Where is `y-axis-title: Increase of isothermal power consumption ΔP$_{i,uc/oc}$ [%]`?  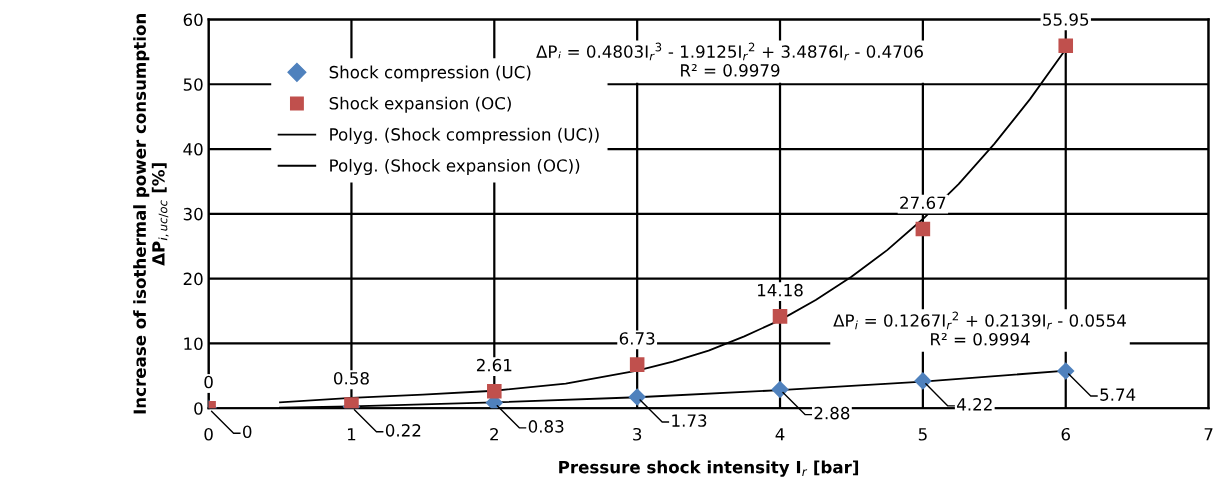 y-axis-title: Increase of isothermal power consumption ΔP$_{i,uc/oc}$ [%] is located at coordinates (151, 214).